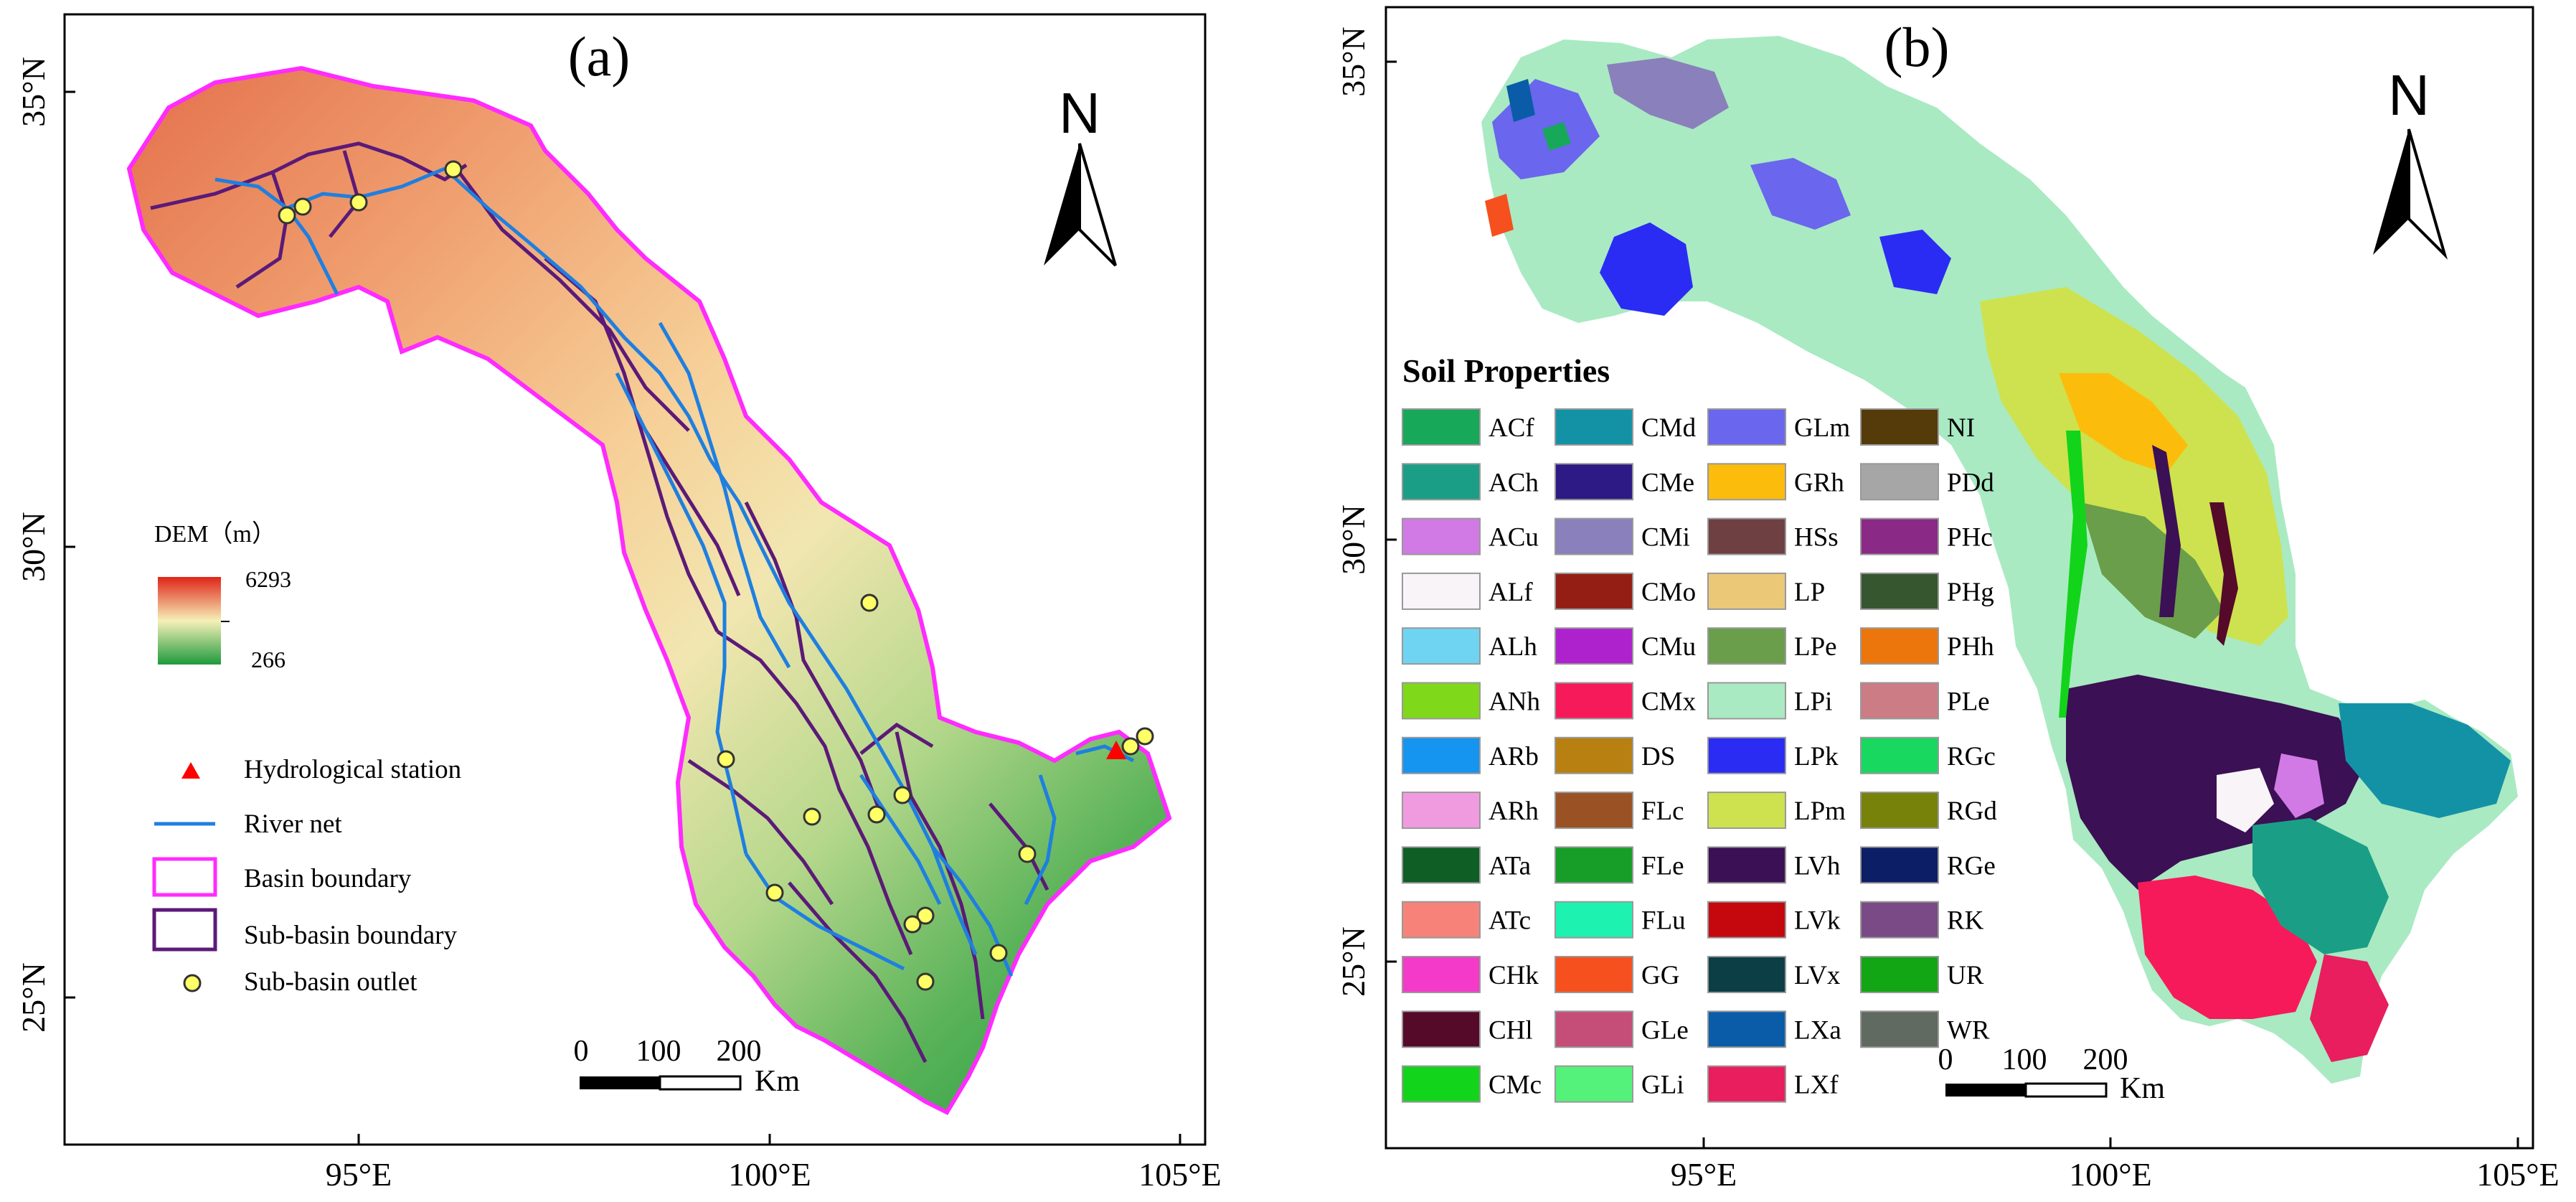 The image size is (2576, 1202). What do you see at coordinates (2518, 1175) in the screenshot?
I see `panel-b-lon-tick: 105°E` at bounding box center [2518, 1175].